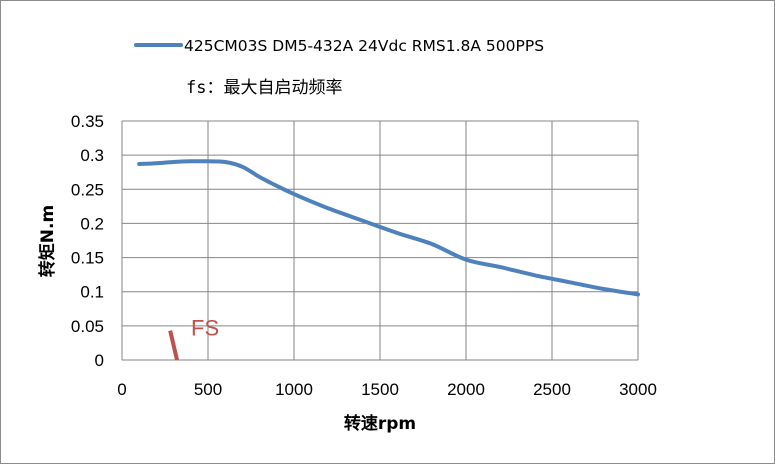  Describe the element at coordinates (208, 389) in the screenshot. I see `x-tick-label: 500` at that location.